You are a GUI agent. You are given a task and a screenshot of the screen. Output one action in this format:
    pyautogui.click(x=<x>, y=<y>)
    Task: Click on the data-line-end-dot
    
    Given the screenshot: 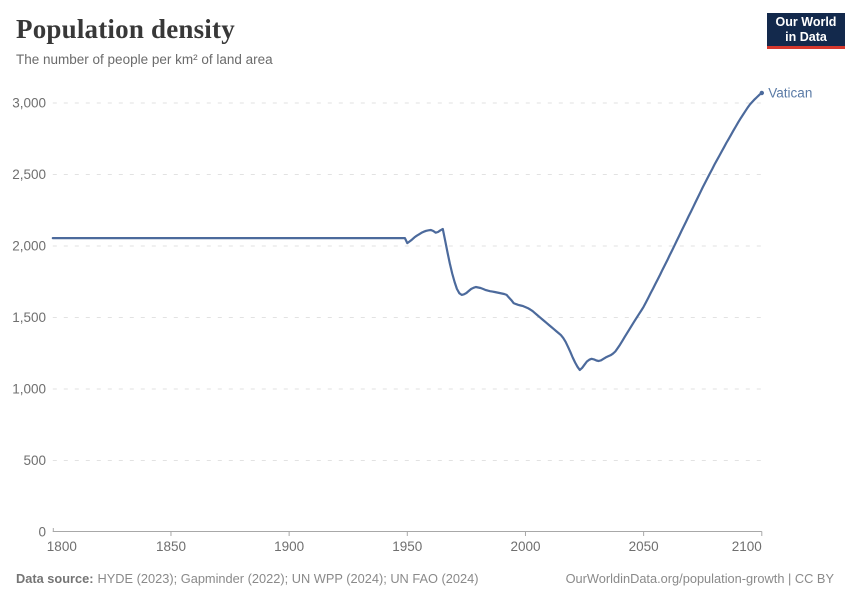 What is the action you would take?
    pyautogui.click(x=761, y=93)
    